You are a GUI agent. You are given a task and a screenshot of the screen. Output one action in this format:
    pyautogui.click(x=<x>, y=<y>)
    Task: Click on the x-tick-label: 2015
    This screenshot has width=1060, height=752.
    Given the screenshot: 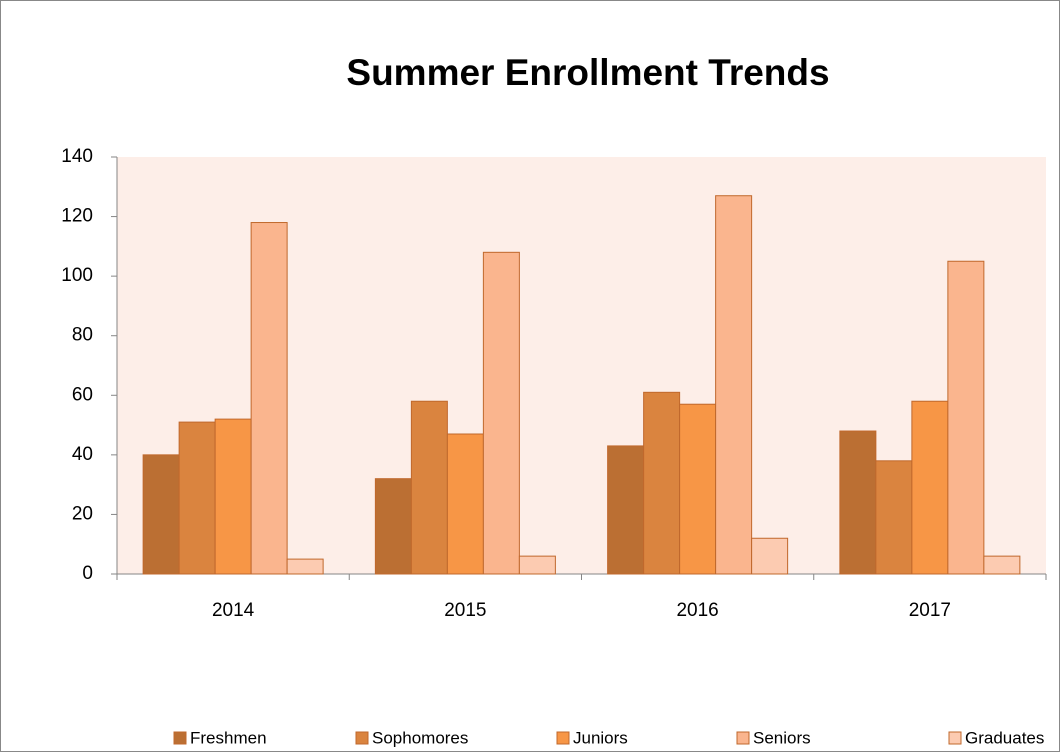 What is the action you would take?
    pyautogui.click(x=465, y=610)
    